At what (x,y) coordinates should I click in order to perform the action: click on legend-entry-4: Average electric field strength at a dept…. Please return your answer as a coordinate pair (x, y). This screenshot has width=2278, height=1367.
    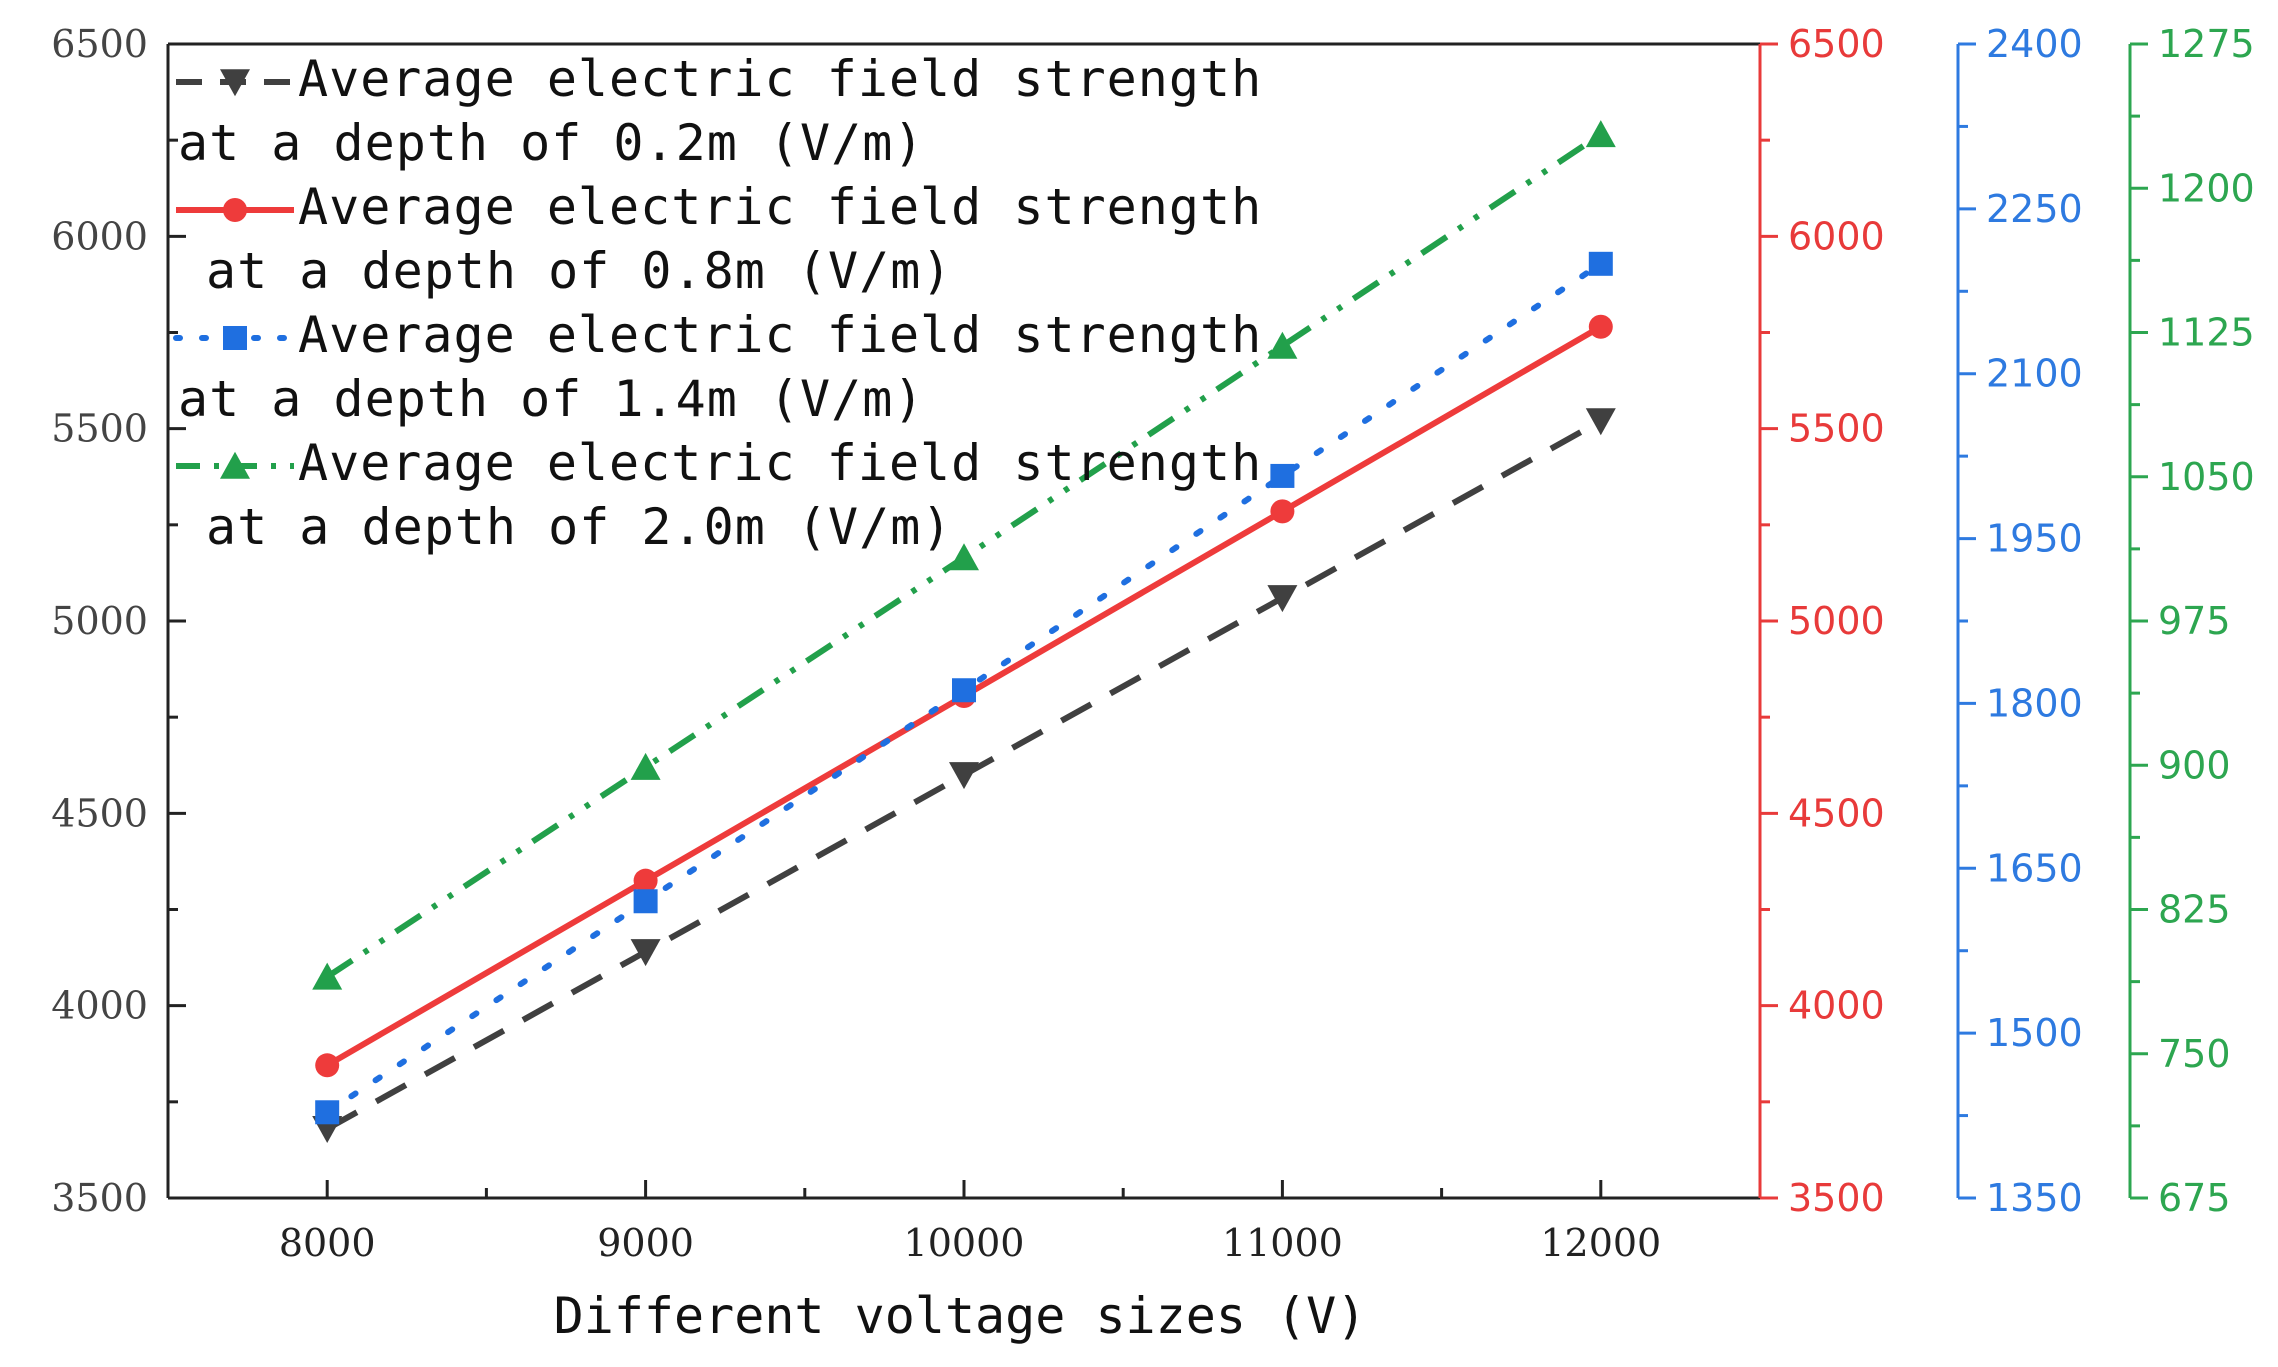
    Looking at the image, I should click on (719, 495).